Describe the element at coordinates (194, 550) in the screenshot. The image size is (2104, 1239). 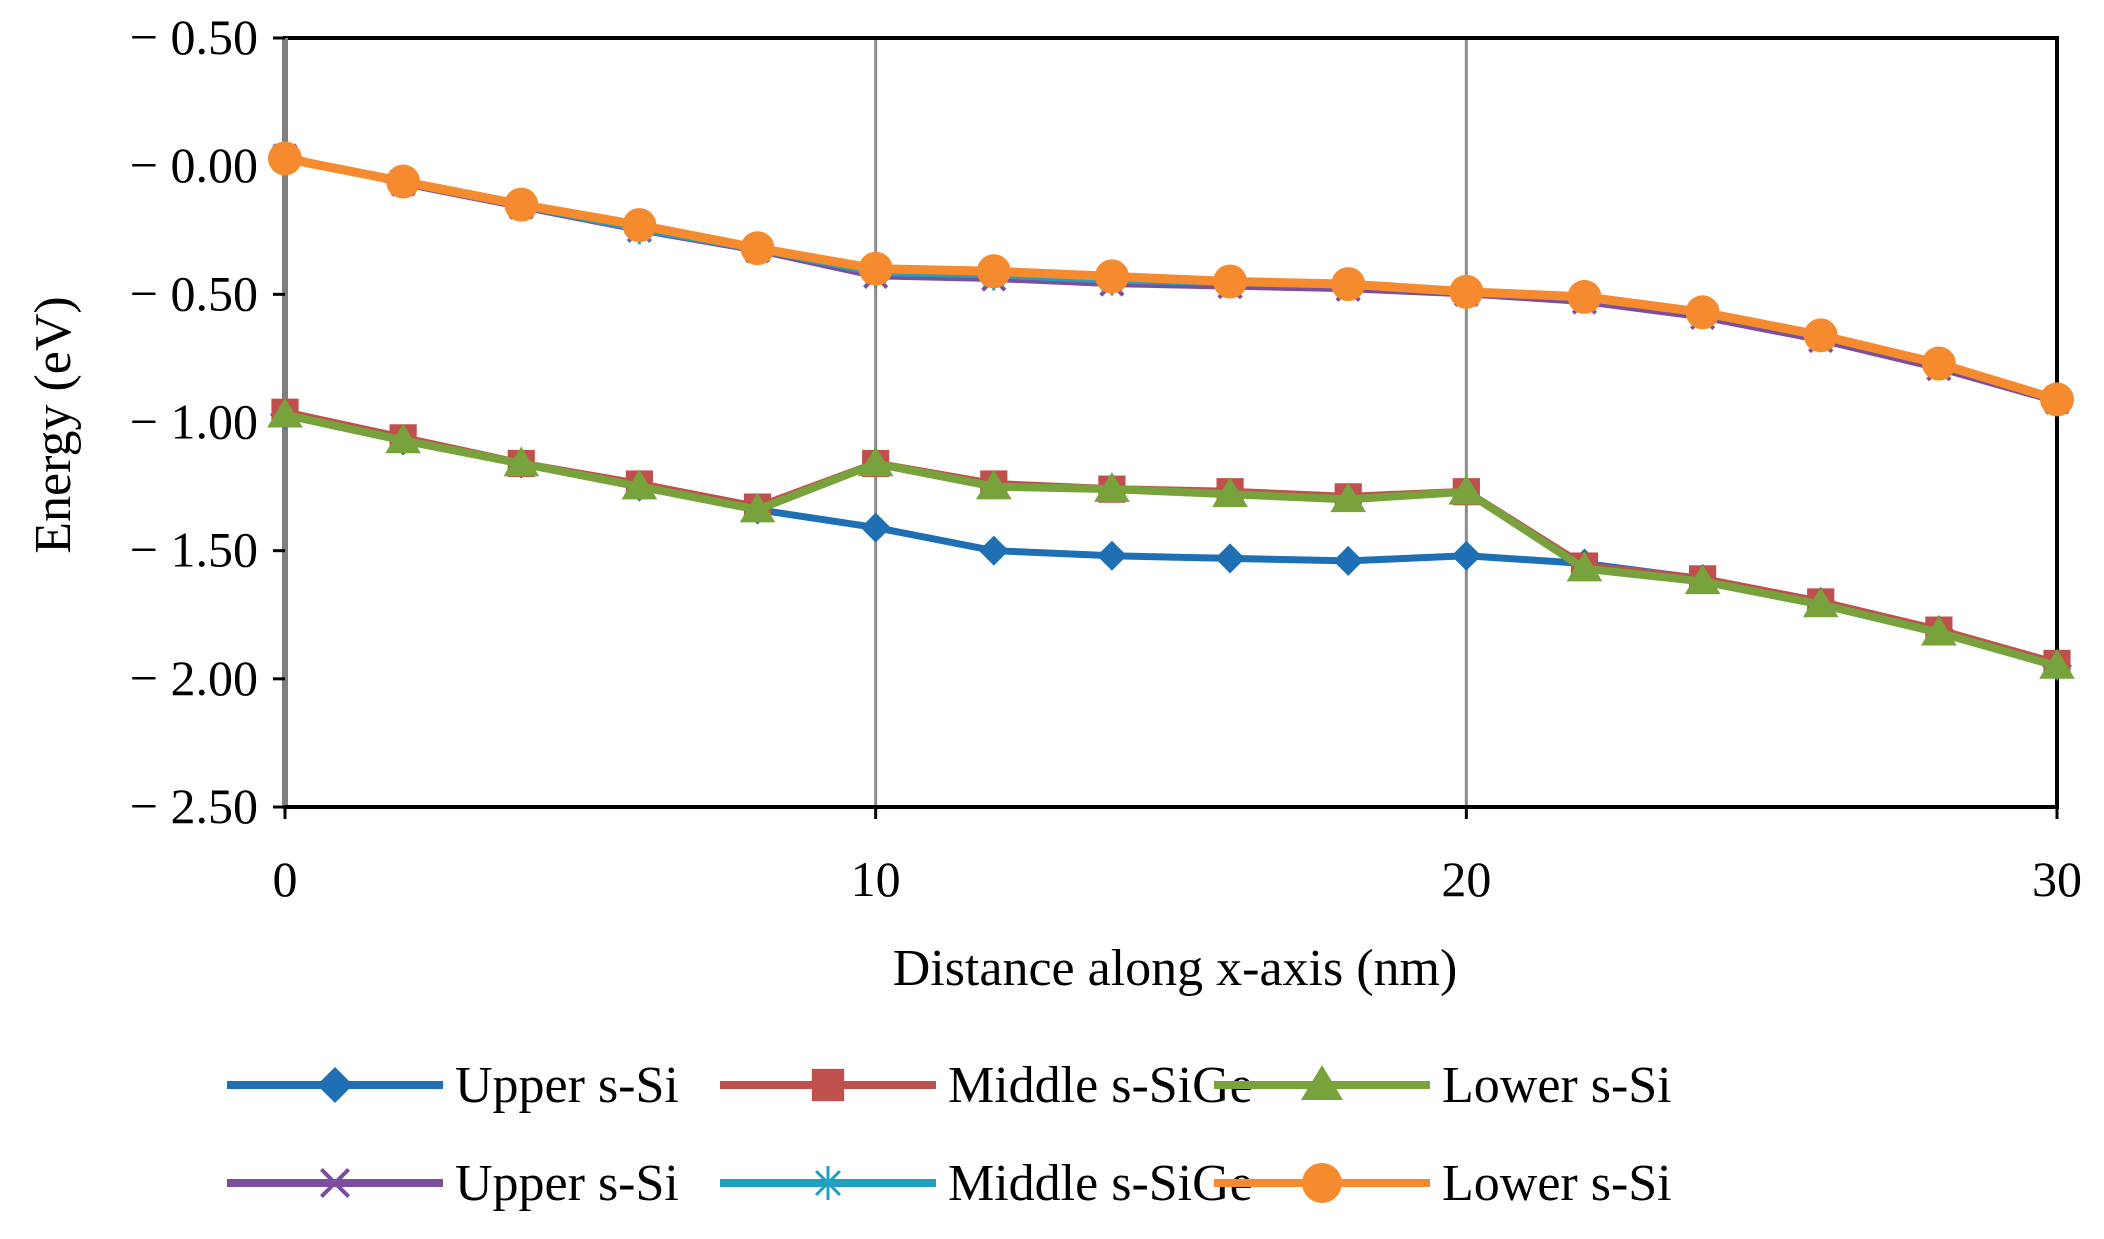
I see `y-tick-label: − 1.50` at that location.